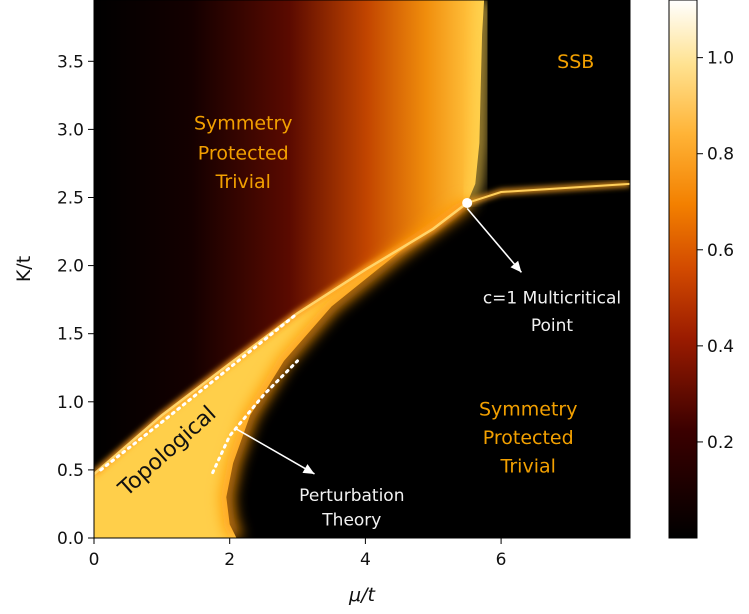  Describe the element at coordinates (720, 59) in the screenshot. I see `colorbar-tick-label: 1.0` at that location.